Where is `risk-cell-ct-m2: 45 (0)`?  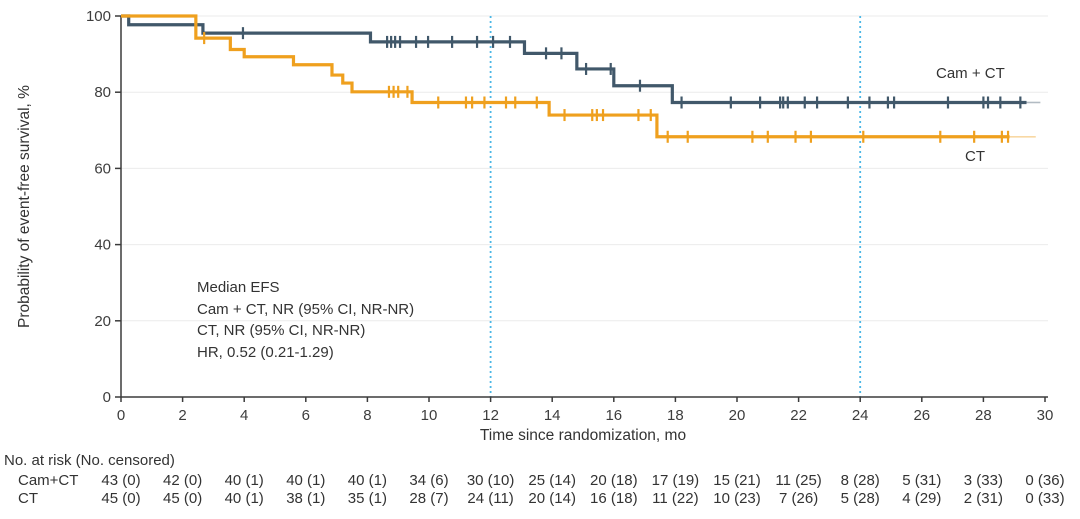
risk-cell-ct-m2: 45 (0) is located at coordinates (183, 498).